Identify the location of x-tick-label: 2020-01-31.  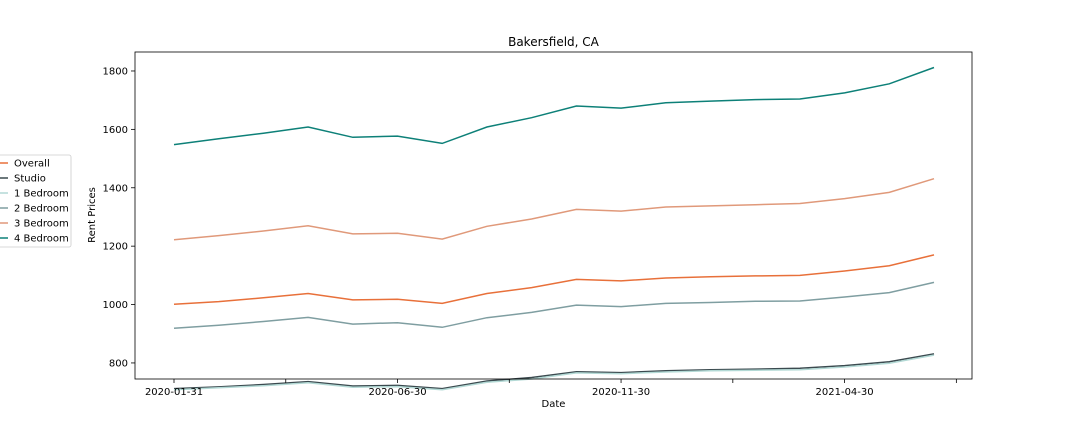
(174, 392).